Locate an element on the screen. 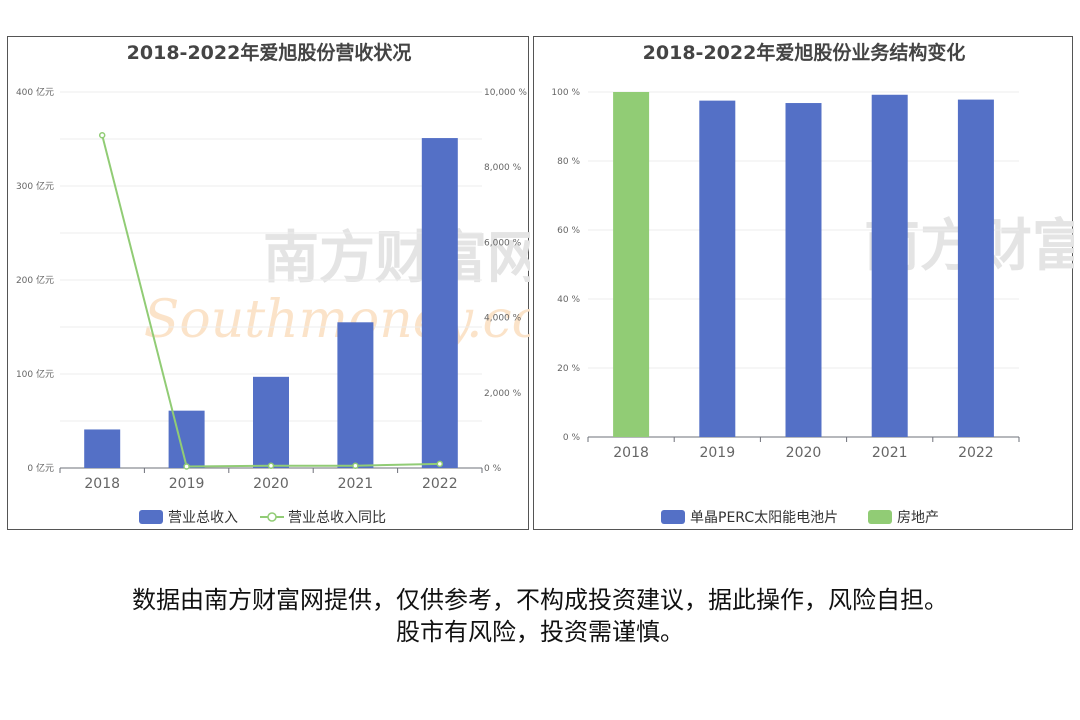 The image size is (1080, 720). y-tick-label: 20 % is located at coordinates (568, 369).